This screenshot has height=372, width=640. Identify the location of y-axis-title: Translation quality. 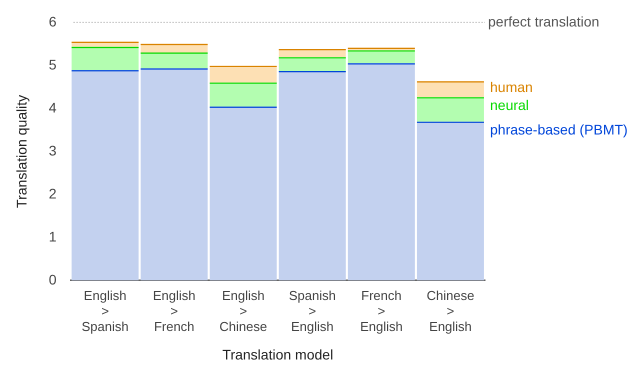
(21, 151).